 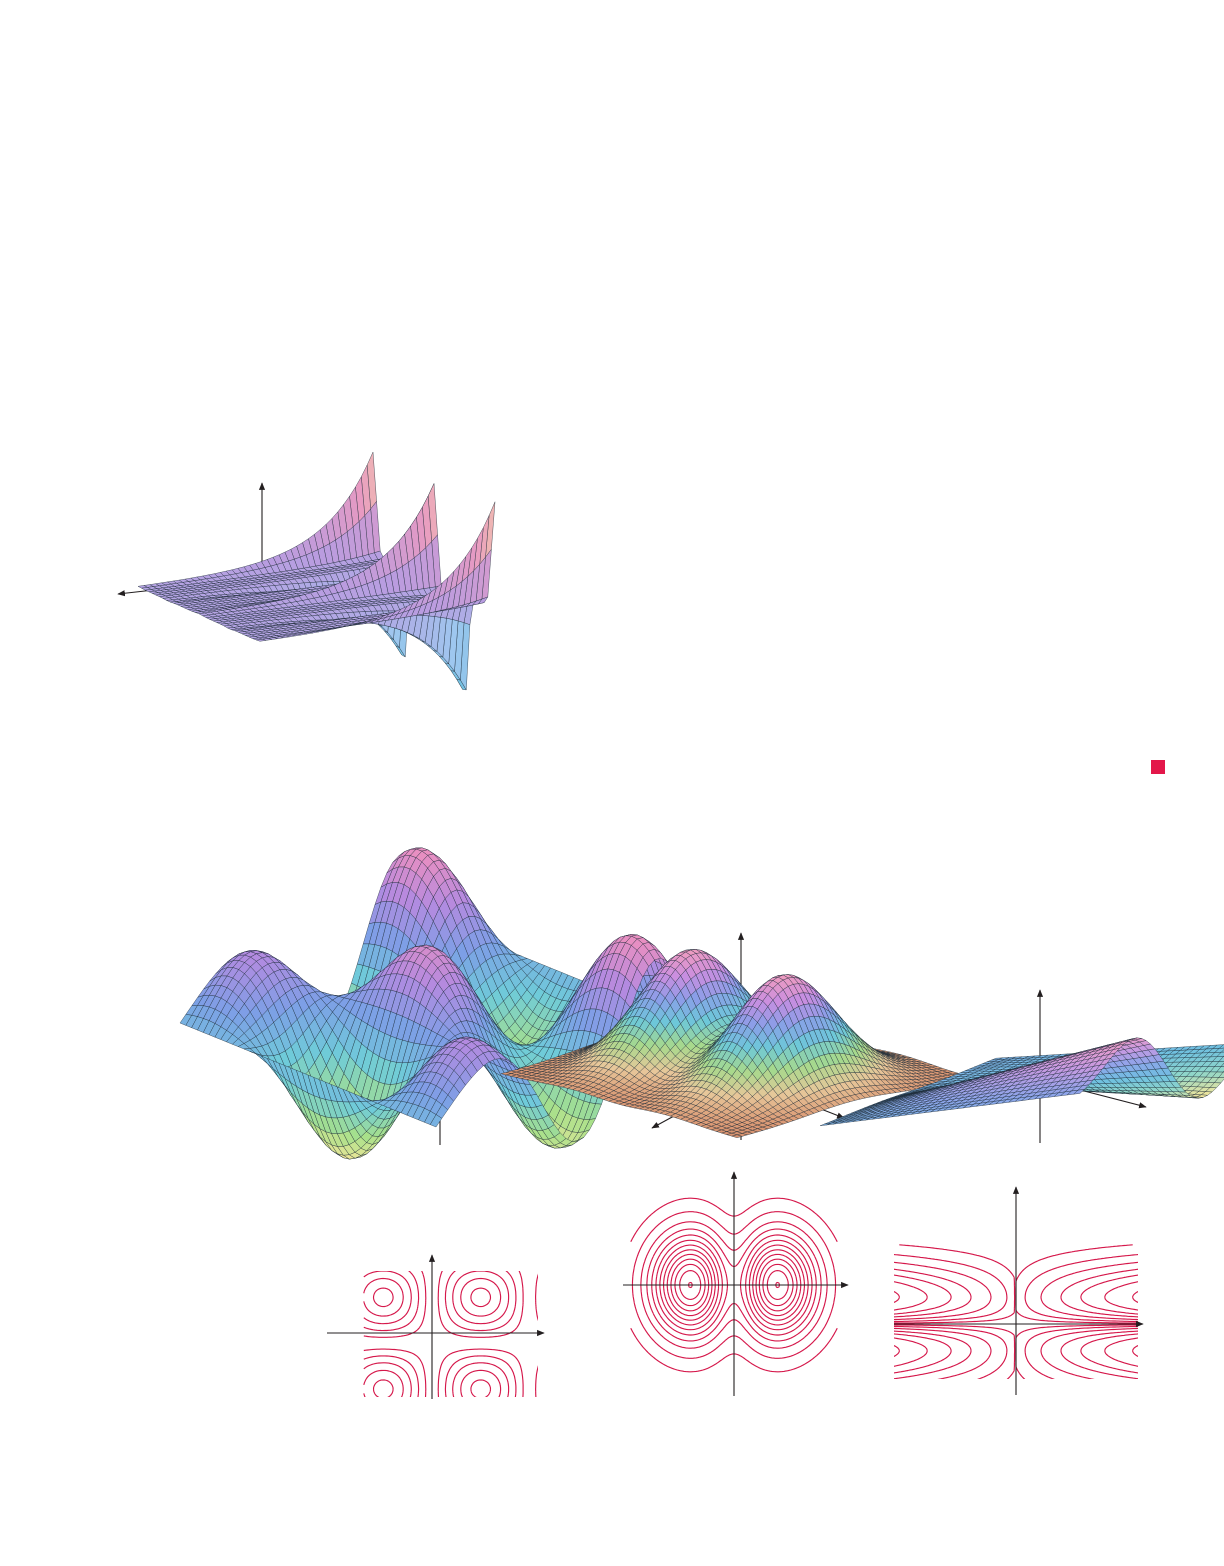 I want to click on surface-plot-wavy, so click(x=438, y=1003).